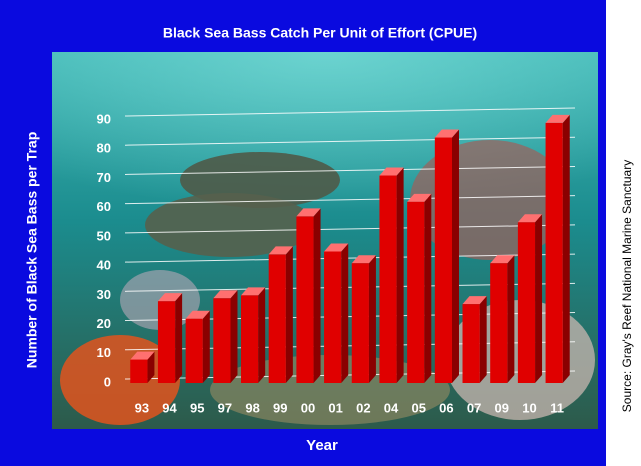 The width and height of the screenshot is (641, 466). I want to click on y-axis-label: Number of Black Sea Bass per Trap, so click(32, 250).